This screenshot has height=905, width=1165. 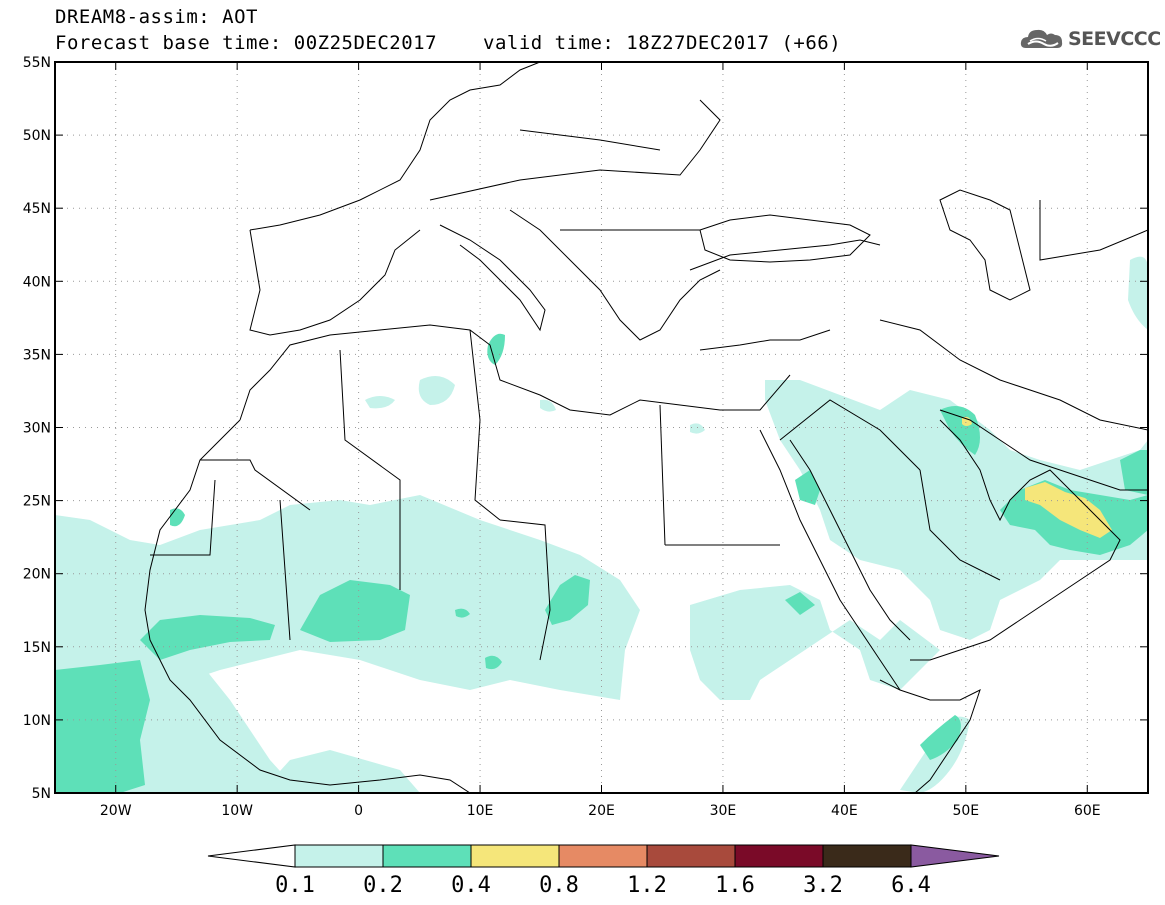 I want to click on aot-arabia-band, so click(x=956, y=510).